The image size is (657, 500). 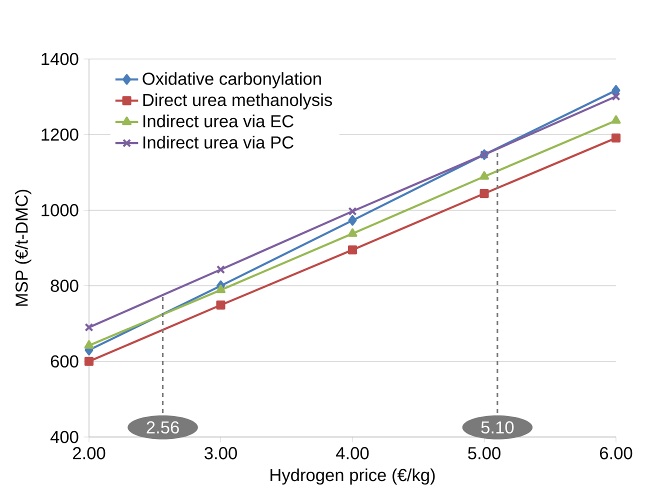 What do you see at coordinates (237, 101) in the screenshot?
I see `legend-label: Direct urea methanolysis` at bounding box center [237, 101].